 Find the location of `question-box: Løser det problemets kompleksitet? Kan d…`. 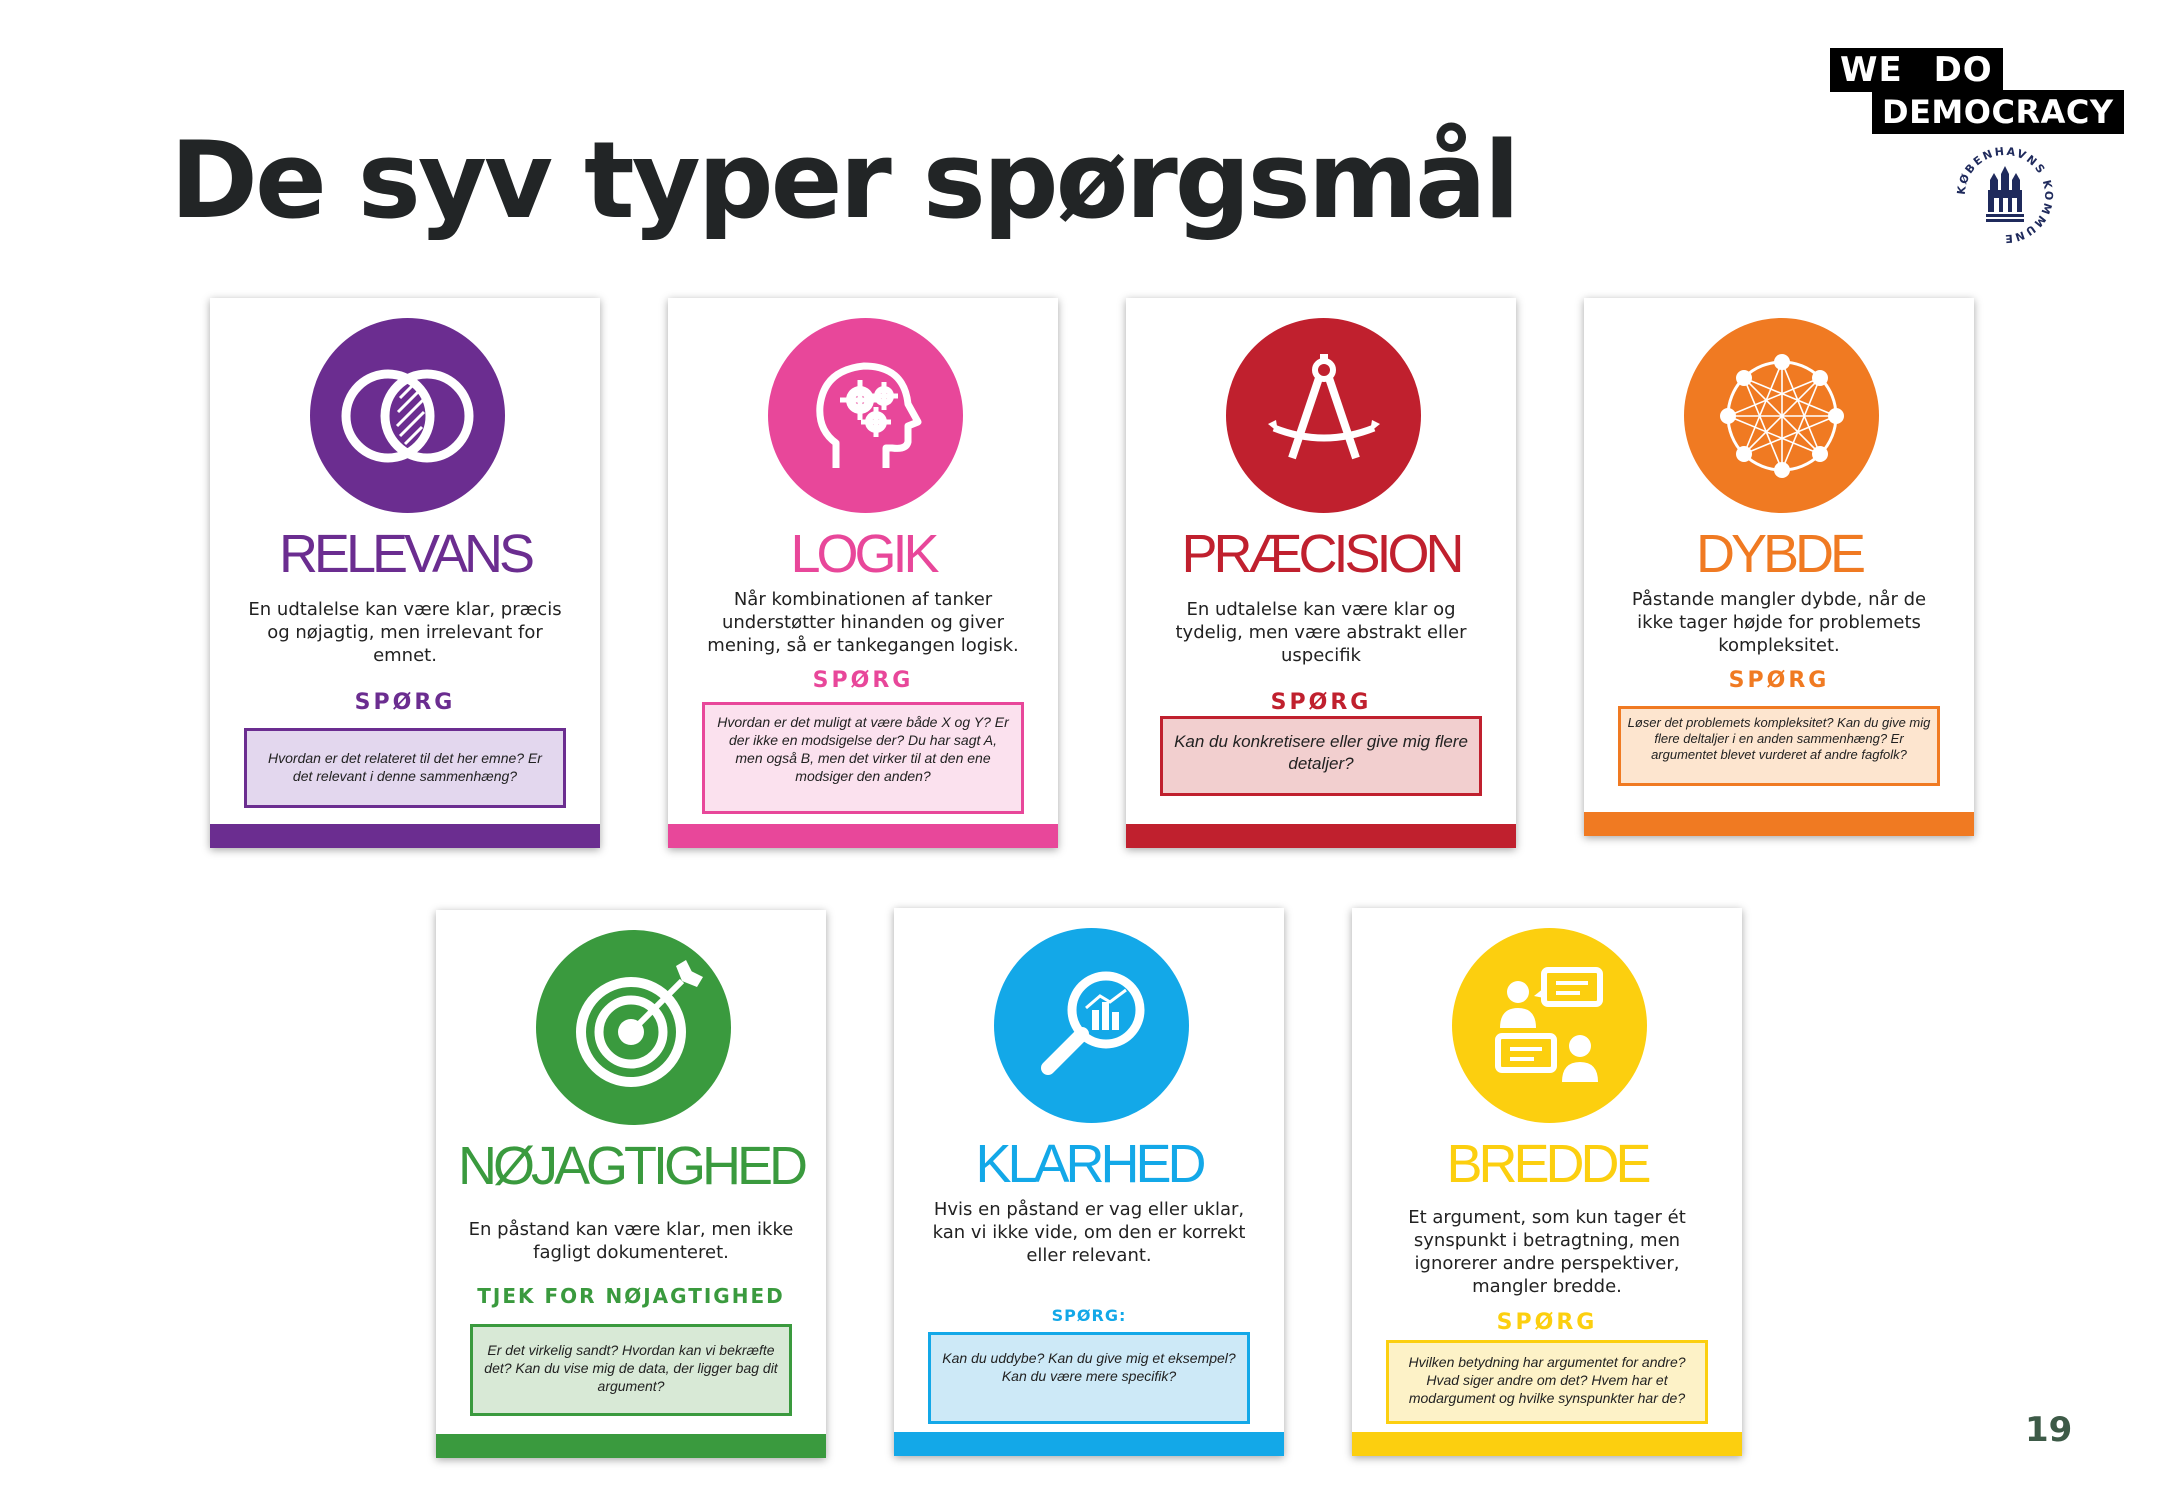

question-box: Løser det problemets kompleksitet? Kan d… is located at coordinates (1779, 746).